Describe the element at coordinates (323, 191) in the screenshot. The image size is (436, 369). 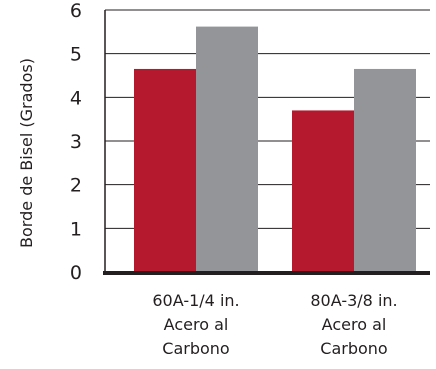
I see `bar-series1-cat2` at that location.